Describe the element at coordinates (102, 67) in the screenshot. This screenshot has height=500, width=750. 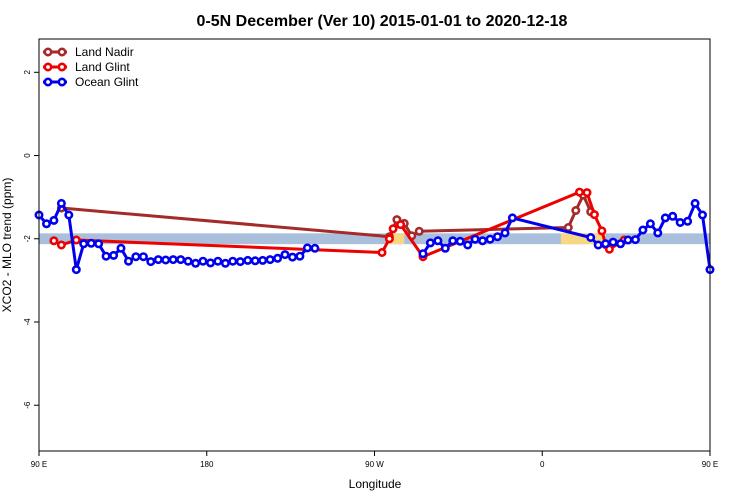
I see `legend-label: Land Glint` at that location.